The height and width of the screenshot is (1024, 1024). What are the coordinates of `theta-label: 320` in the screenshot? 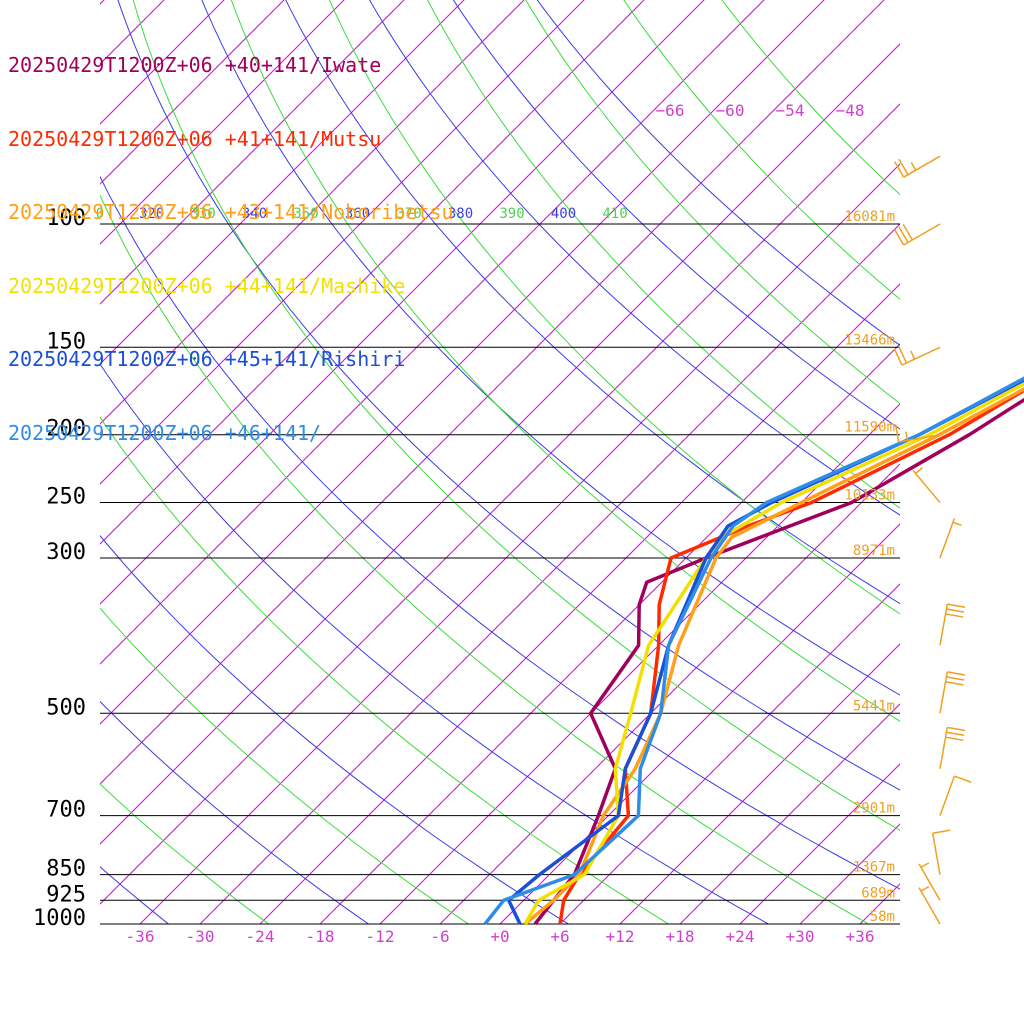 It's located at (151, 214).